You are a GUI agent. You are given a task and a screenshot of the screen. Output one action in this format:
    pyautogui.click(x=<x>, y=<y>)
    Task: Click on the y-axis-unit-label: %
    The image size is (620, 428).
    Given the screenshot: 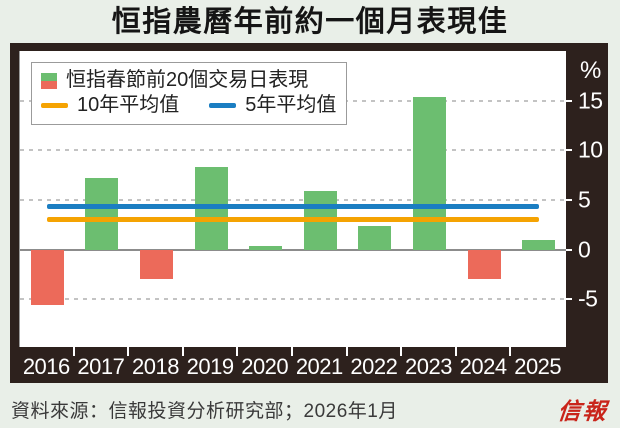 What is the action you would take?
    pyautogui.click(x=591, y=70)
    